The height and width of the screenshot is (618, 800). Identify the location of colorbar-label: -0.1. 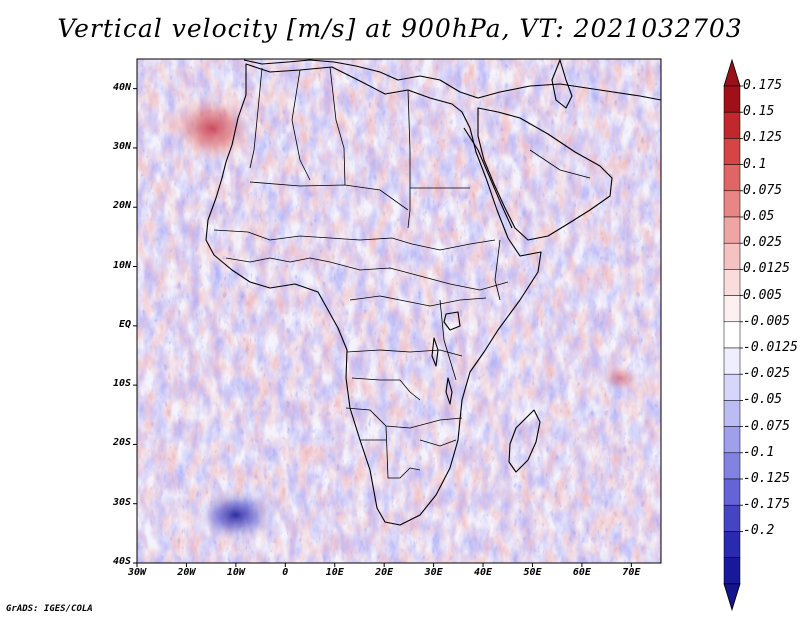
(759, 452).